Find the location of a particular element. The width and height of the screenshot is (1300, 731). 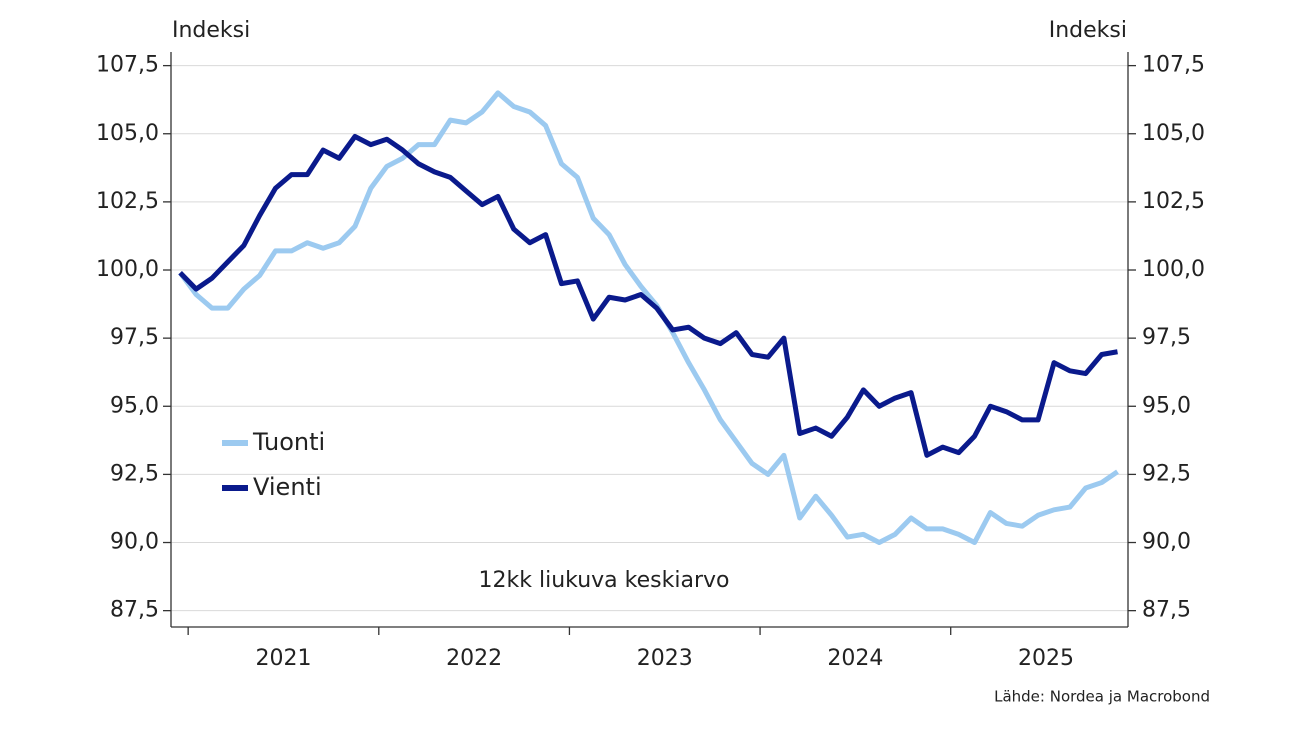

legend-label: Tuonti is located at coordinates (288, 442).